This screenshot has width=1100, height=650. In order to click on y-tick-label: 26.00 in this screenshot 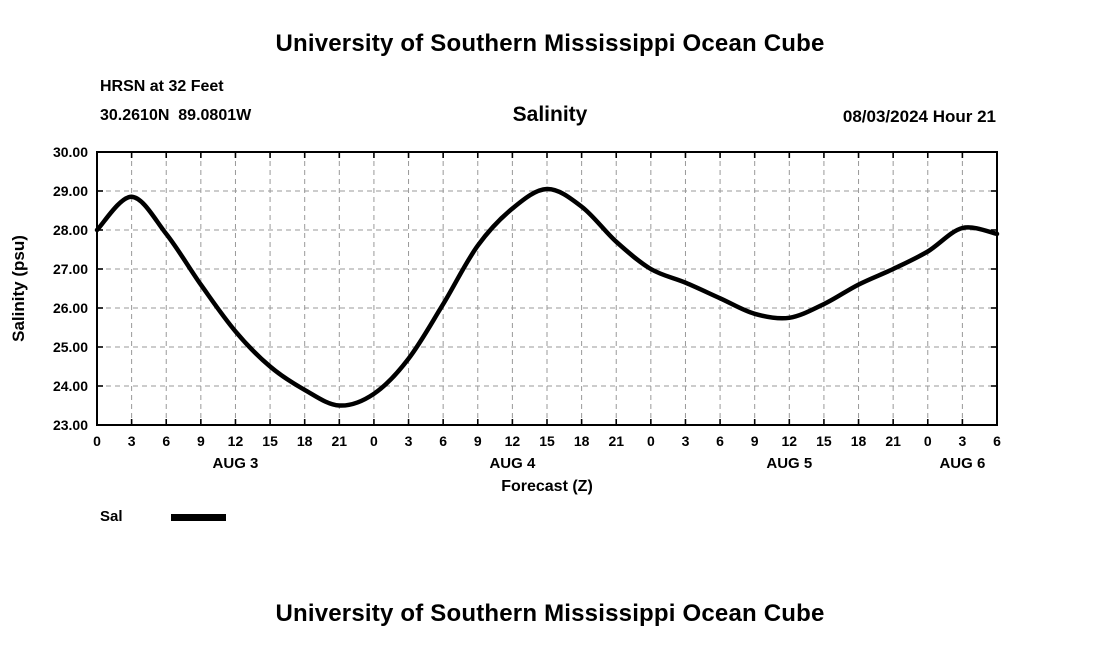, I will do `click(70, 308)`.